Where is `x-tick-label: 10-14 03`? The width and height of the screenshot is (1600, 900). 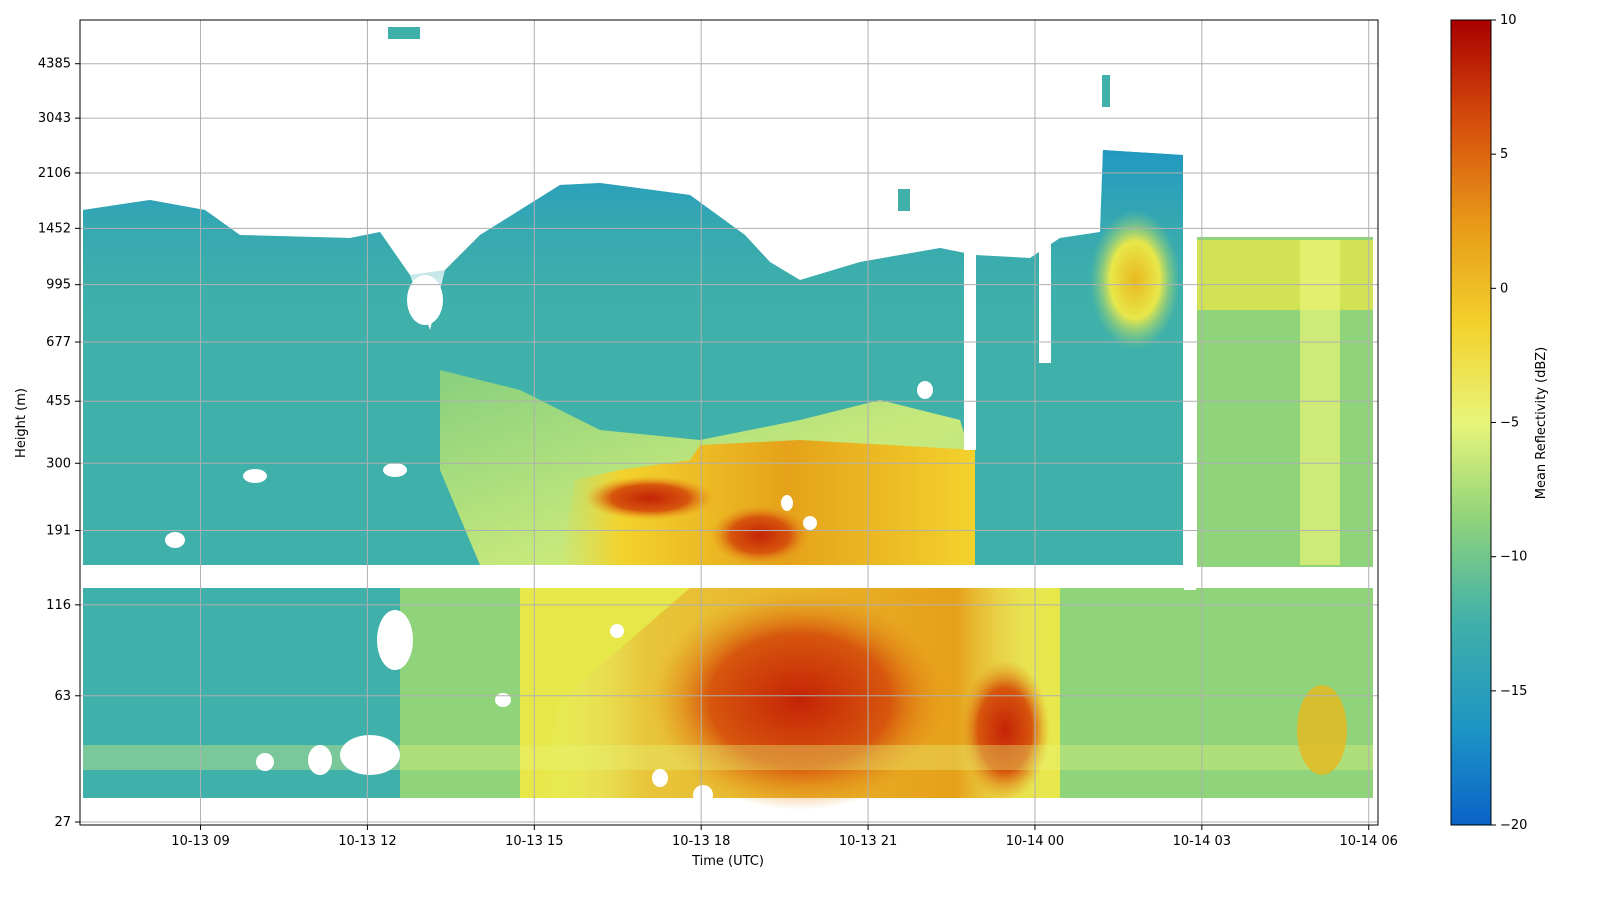
x-tick-label: 10-14 03 is located at coordinates (1202, 841).